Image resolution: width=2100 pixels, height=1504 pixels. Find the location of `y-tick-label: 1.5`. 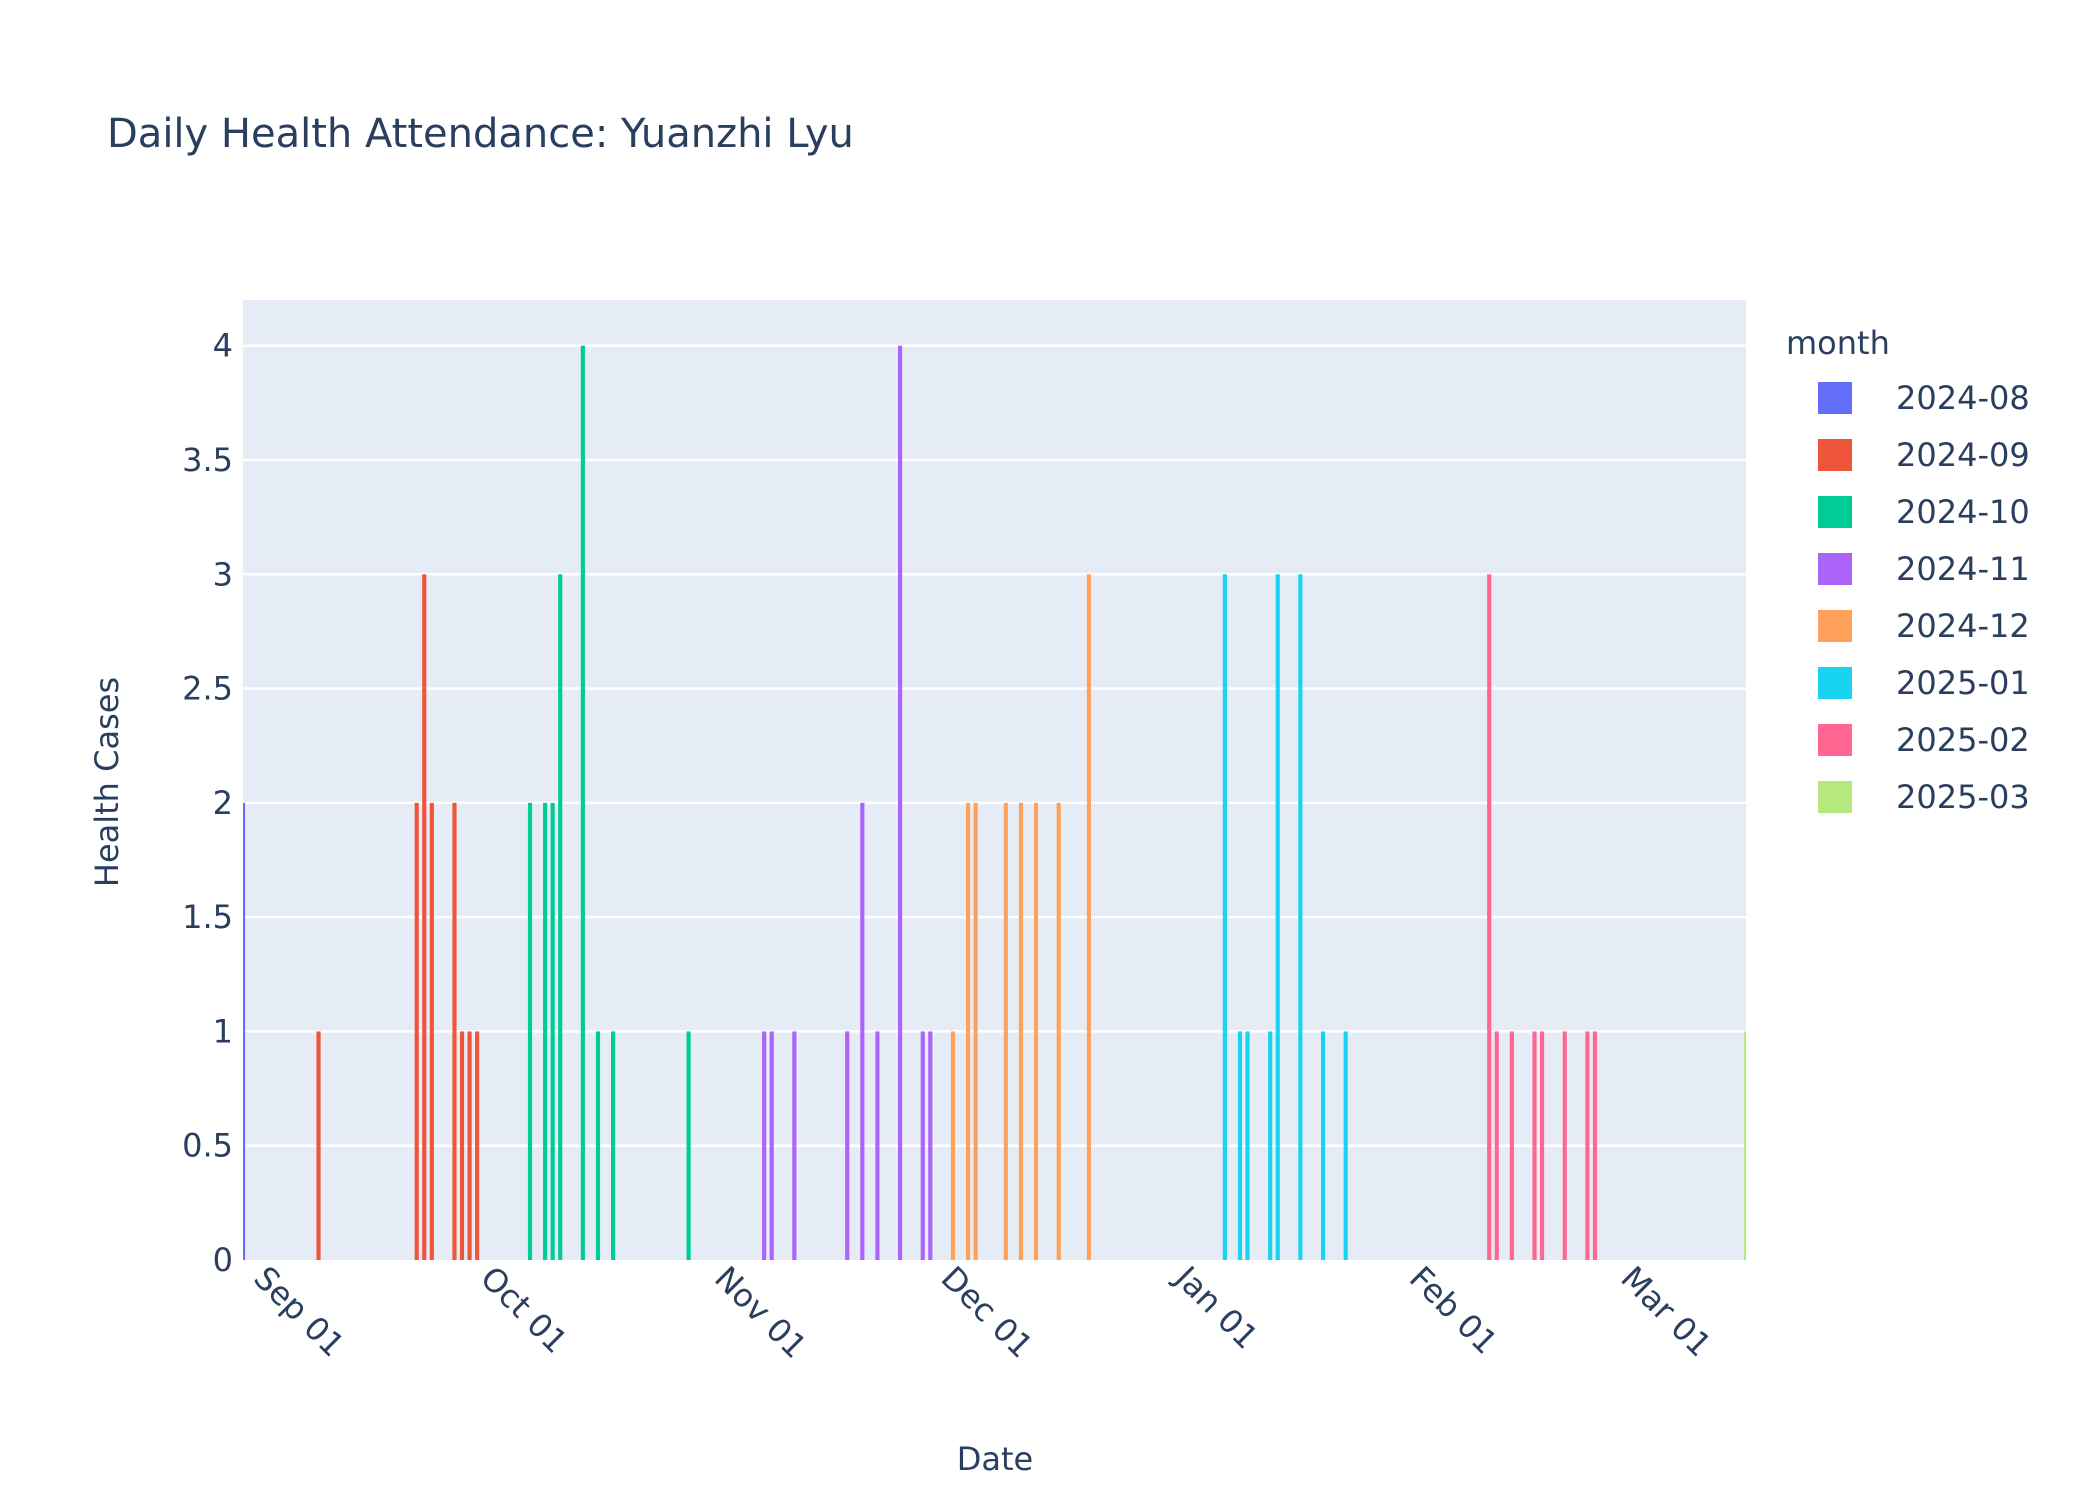

y-tick-label: 1.5 is located at coordinates (207, 917).